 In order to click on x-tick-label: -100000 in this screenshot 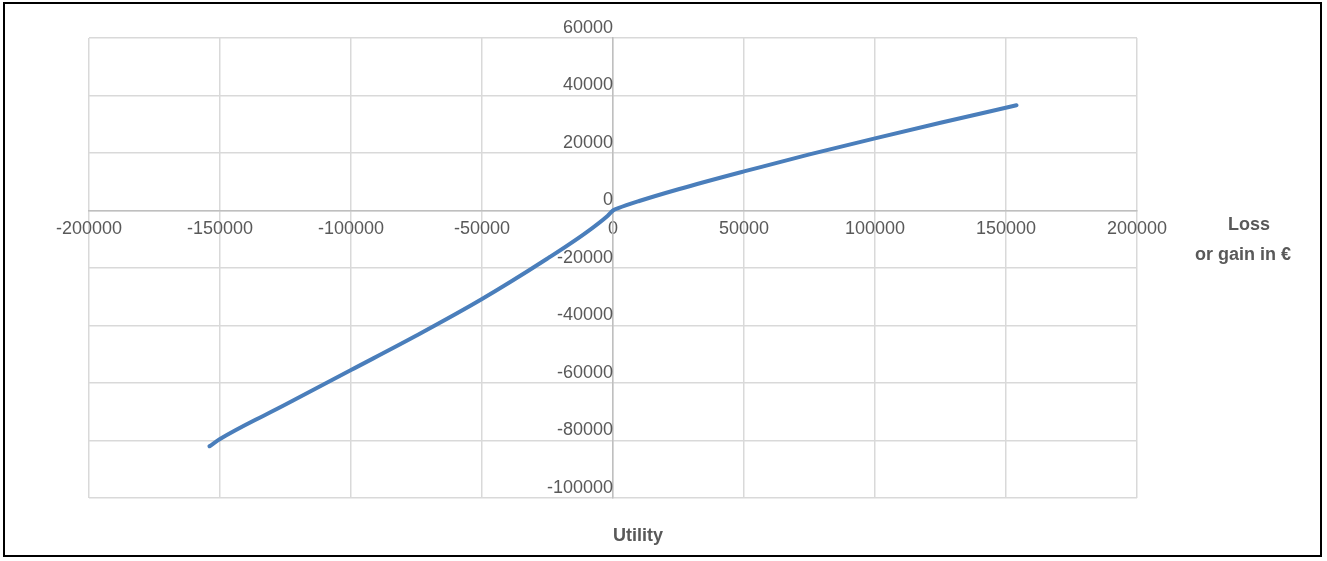, I will do `click(351, 228)`.